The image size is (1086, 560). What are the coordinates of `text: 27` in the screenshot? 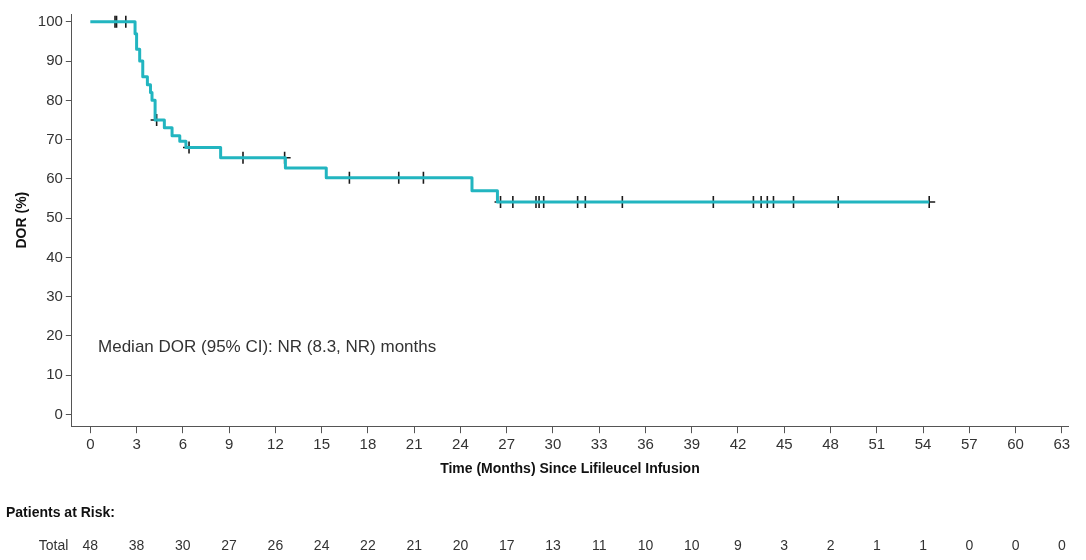 It's located at (229, 544).